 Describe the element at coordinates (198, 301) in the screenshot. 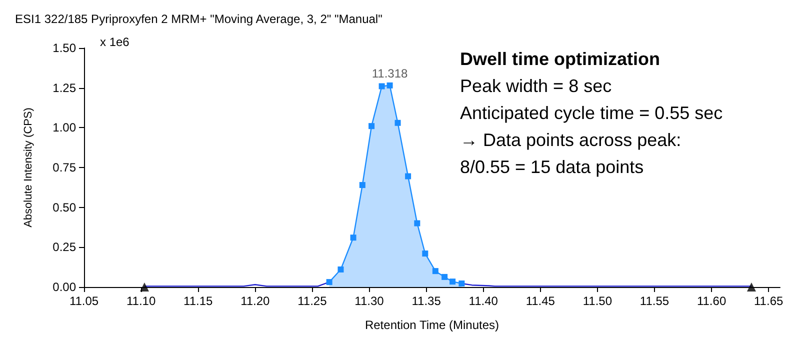

I see `x-tick-label: 11.15` at that location.